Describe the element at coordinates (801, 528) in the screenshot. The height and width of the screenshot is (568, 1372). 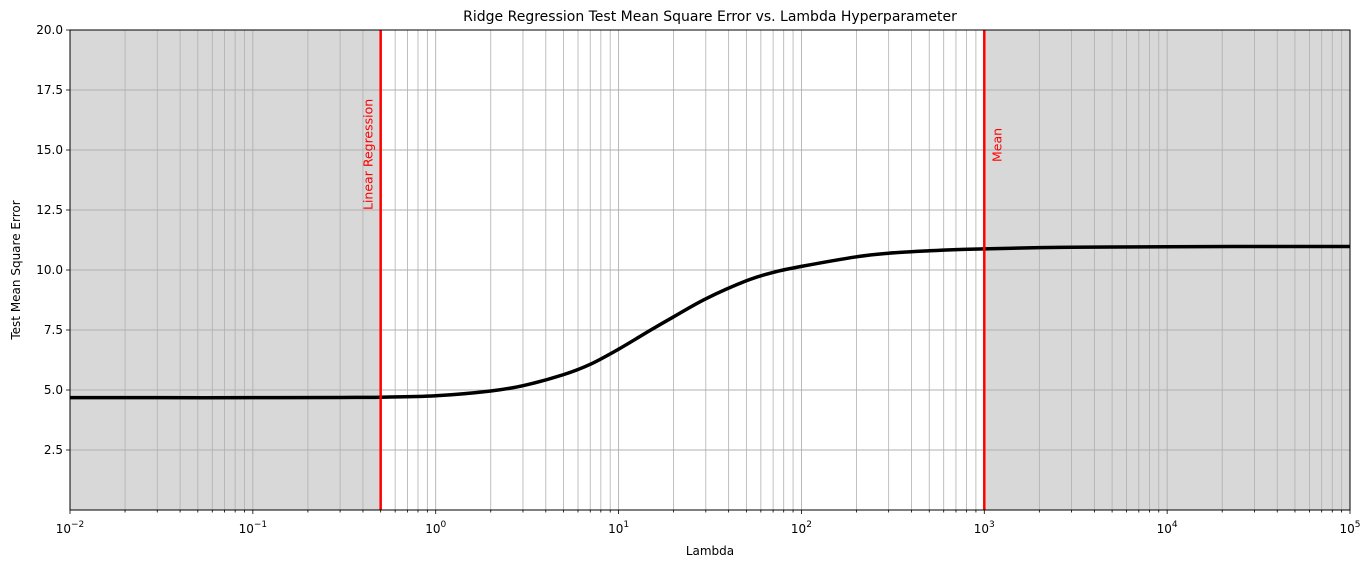
I see `x-tick-label: 10²` at that location.